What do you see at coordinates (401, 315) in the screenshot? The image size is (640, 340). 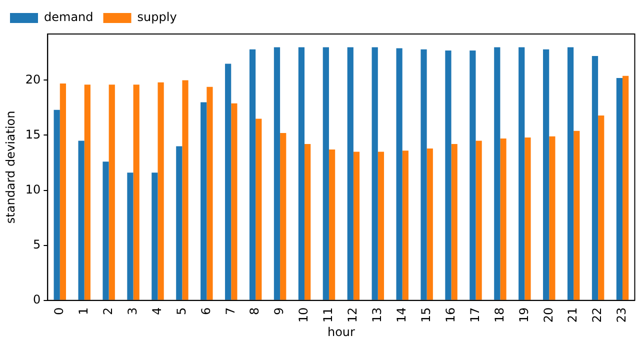 I see `x-tick-label: 14` at bounding box center [401, 315].